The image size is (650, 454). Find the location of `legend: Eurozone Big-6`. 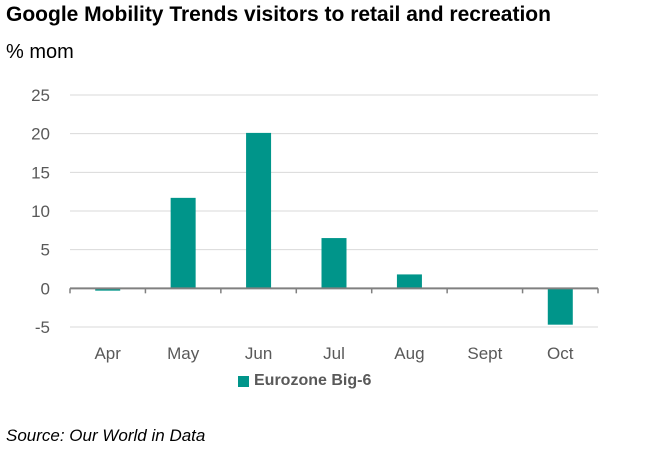

legend: Eurozone Big-6 is located at coordinates (304, 381).